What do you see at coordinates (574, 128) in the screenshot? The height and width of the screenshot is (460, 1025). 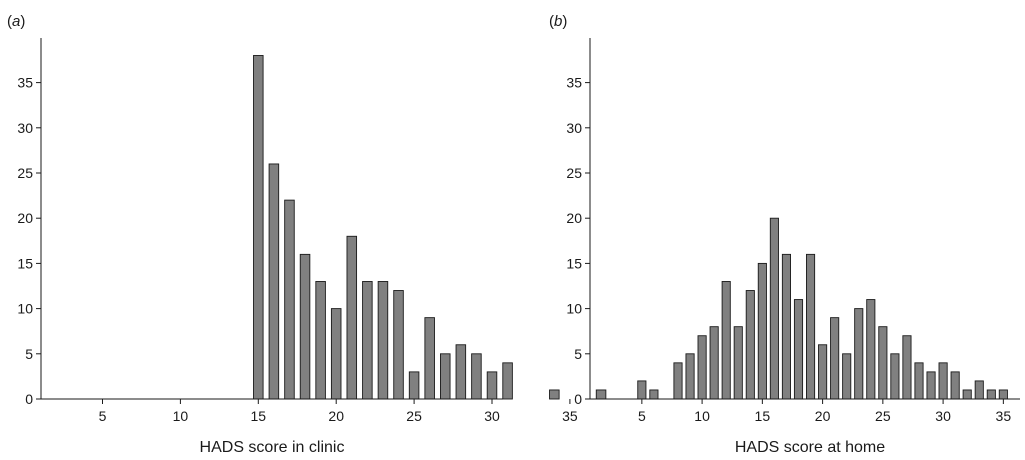 I see `panel-b-y-tick-label-30: 30` at bounding box center [574, 128].